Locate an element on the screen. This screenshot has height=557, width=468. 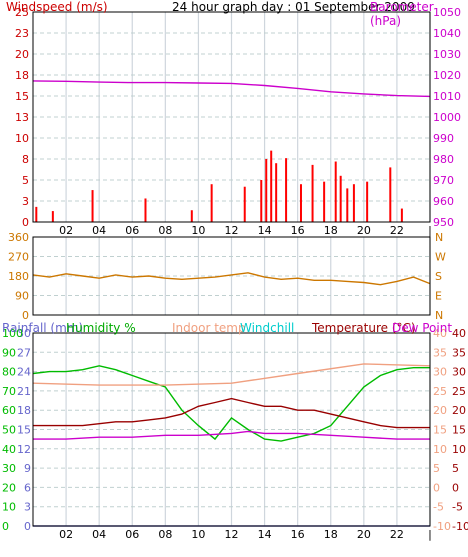
indoor-tick-label: 40 is located at coordinates (440, 333).